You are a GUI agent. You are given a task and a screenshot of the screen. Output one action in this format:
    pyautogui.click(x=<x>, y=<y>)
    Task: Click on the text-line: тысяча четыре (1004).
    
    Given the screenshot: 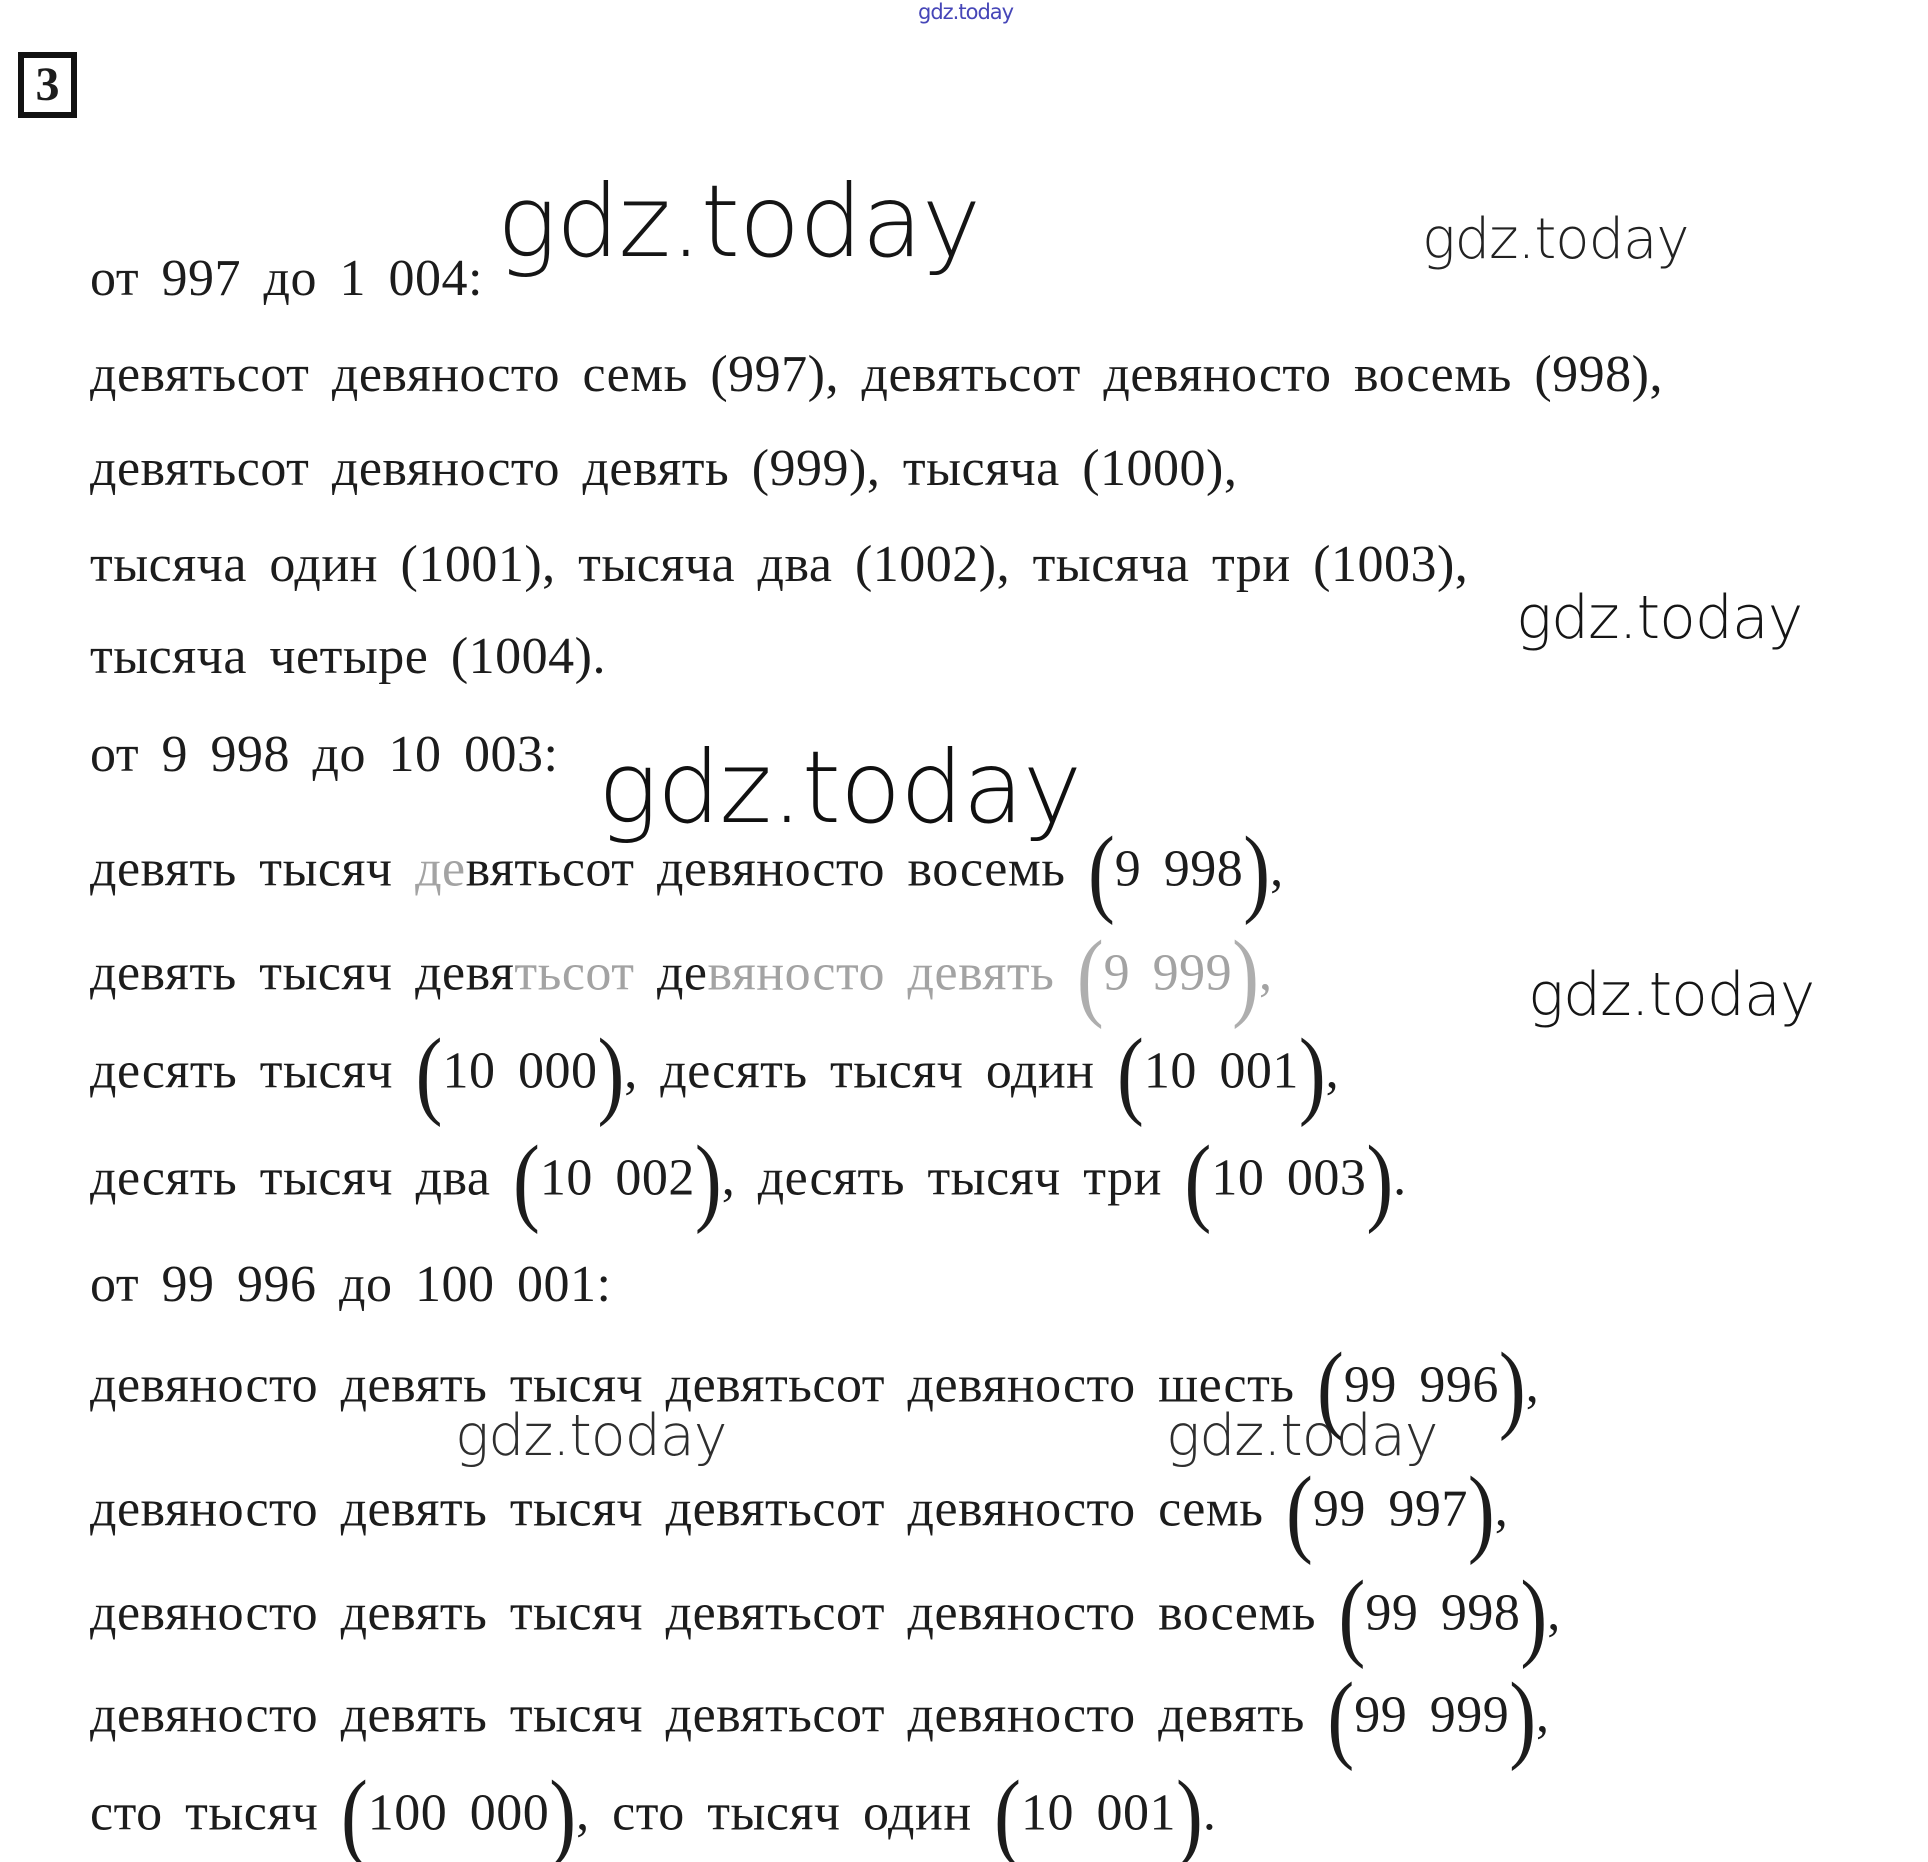 What is the action you would take?
    pyautogui.click(x=348, y=657)
    